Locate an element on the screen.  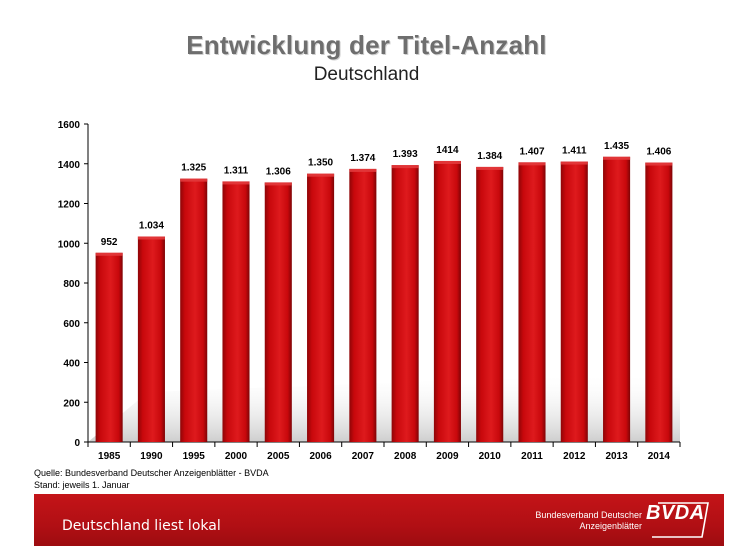
y-tick-label: 200 is located at coordinates (71, 403).